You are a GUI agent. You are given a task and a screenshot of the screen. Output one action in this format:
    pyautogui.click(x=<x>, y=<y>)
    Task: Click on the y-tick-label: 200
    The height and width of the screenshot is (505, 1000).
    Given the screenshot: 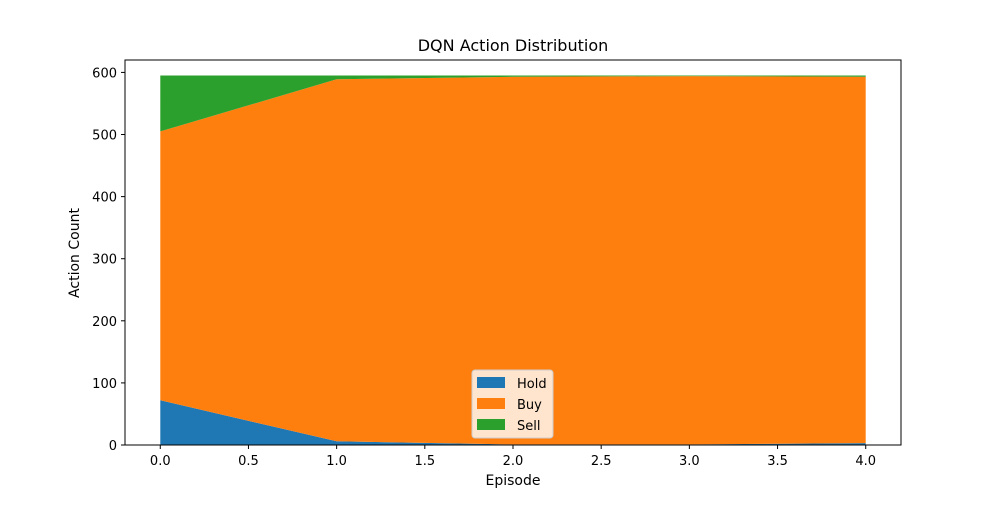 What is the action you would take?
    pyautogui.click(x=104, y=322)
    